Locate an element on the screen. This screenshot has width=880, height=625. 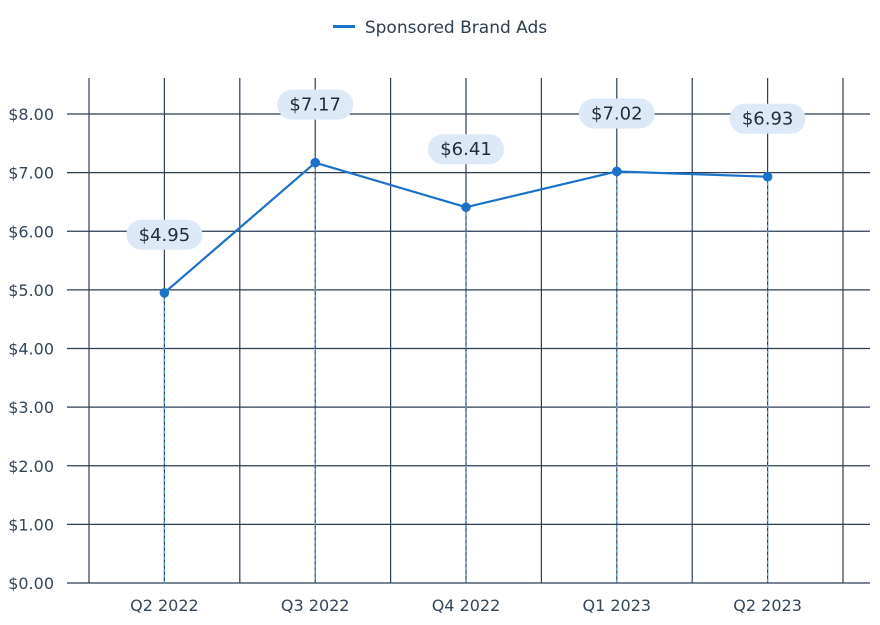
data-label-text: $4.95 is located at coordinates (165, 235).